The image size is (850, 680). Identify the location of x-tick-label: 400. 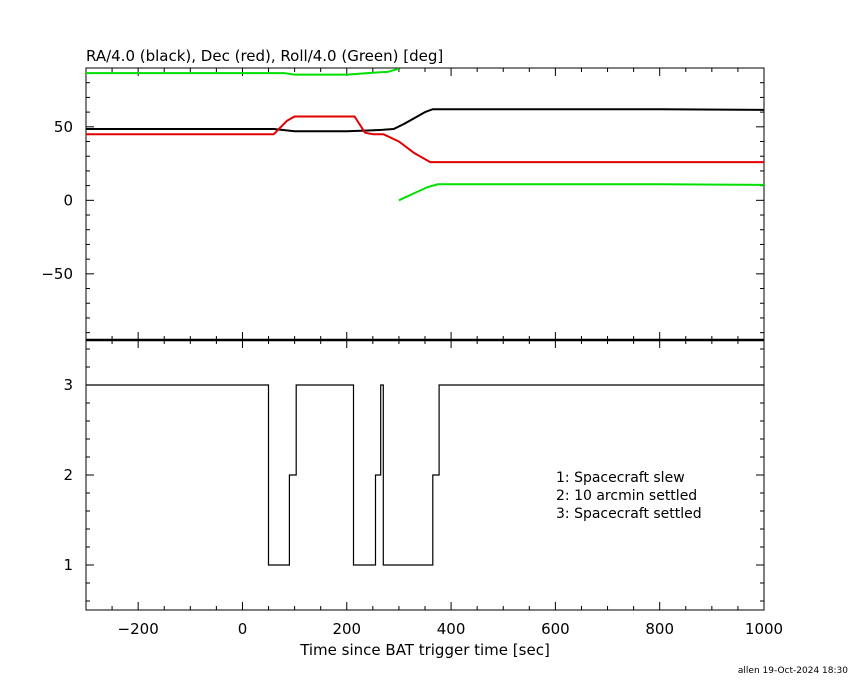
(451, 629).